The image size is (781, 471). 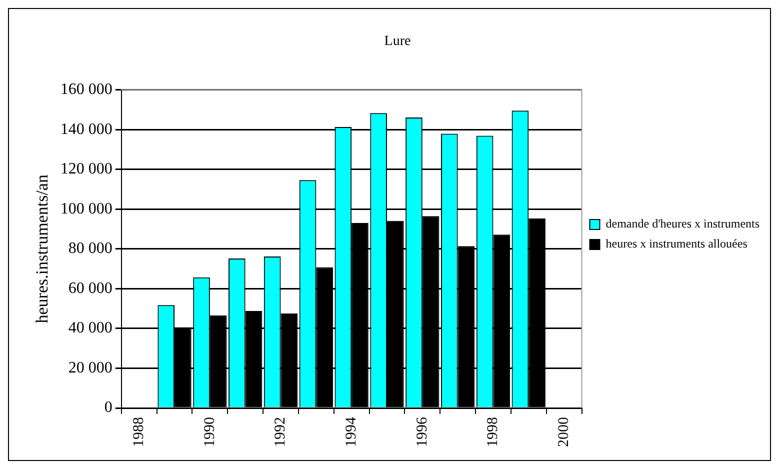 I want to click on y-tick-label: 40 000, so click(x=90, y=328).